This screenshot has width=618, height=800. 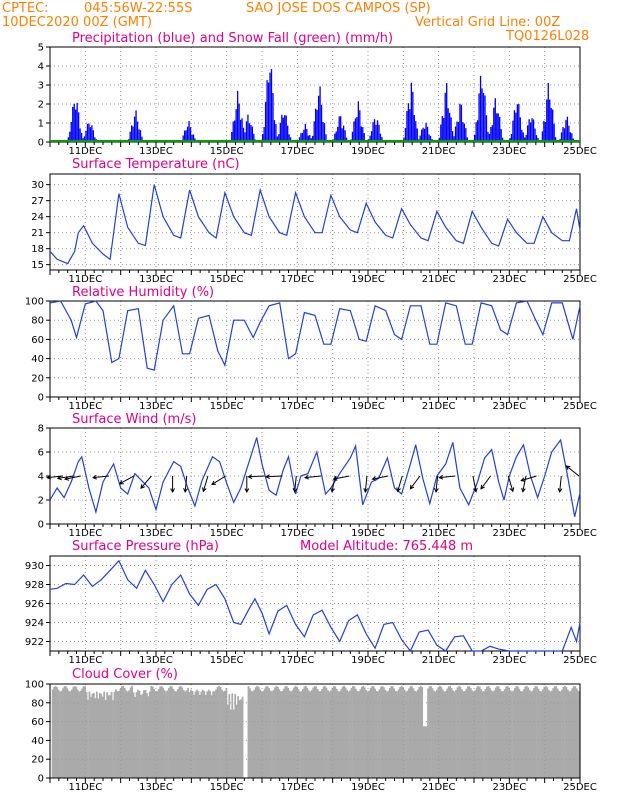 I want to click on wind-xtick-label: 23DEC, so click(x=509, y=533).